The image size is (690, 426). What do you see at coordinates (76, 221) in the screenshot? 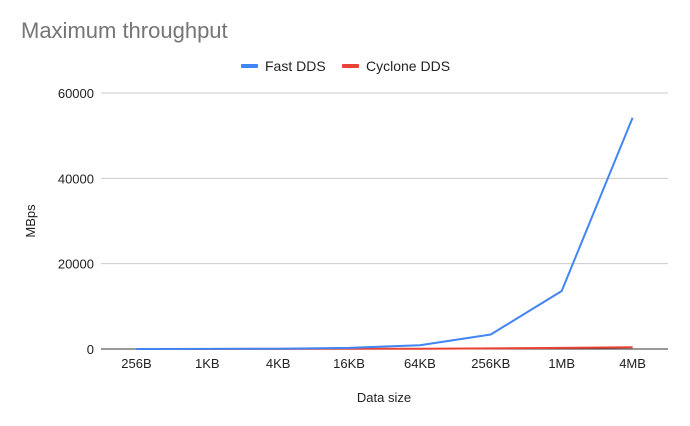
I see `y-axis-ticks: 0 20000 40000 60000` at bounding box center [76, 221].